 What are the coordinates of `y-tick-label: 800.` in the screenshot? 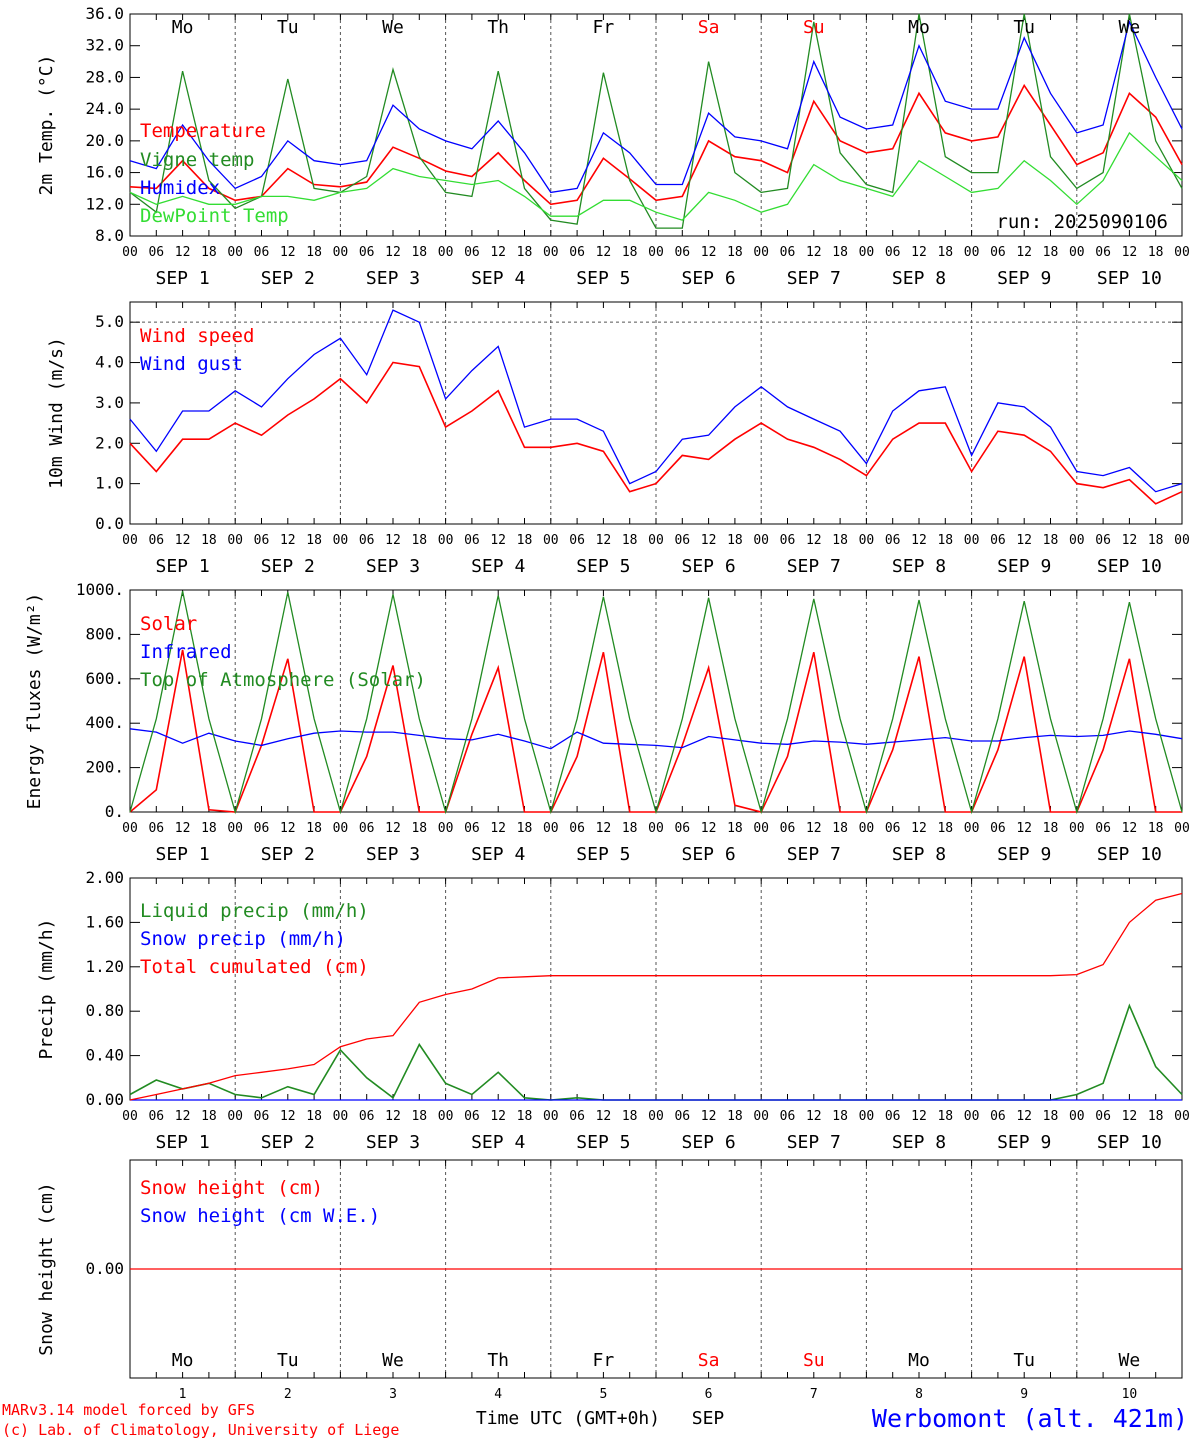 It's located at (104, 633).